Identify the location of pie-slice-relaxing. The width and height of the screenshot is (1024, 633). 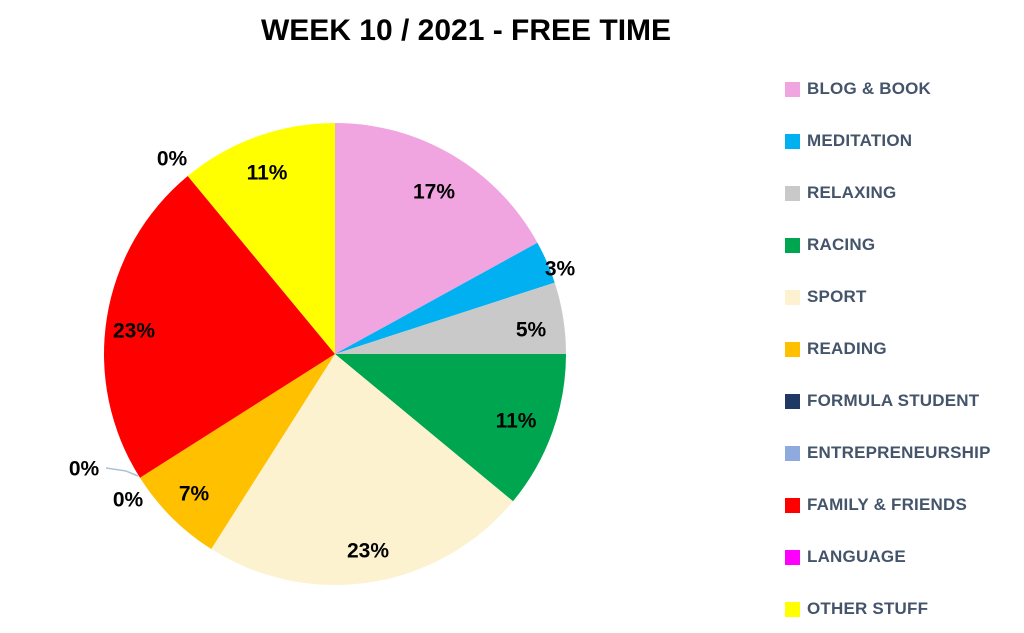
(450, 318).